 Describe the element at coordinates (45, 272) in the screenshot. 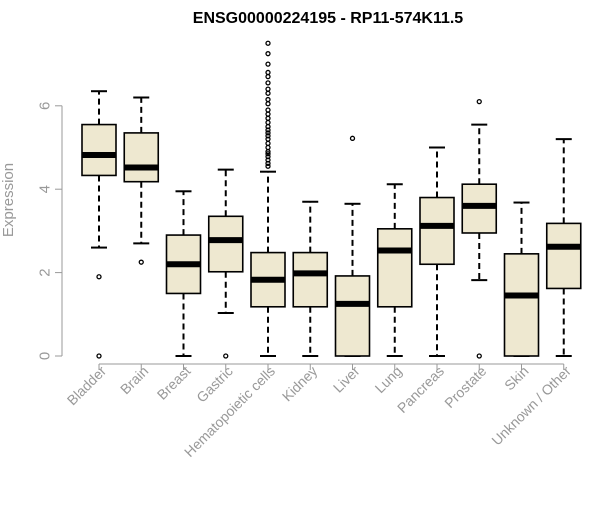

I see `y-tick-label: 2` at that location.